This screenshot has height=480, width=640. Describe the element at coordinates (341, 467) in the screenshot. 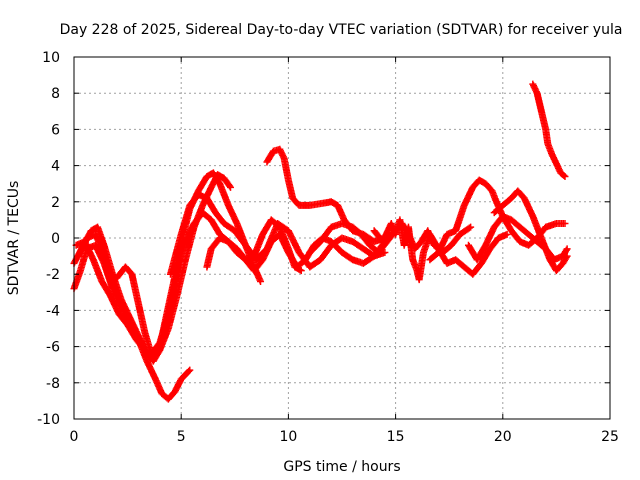

I see `x-axis-label: GPS time / hours` at that location.